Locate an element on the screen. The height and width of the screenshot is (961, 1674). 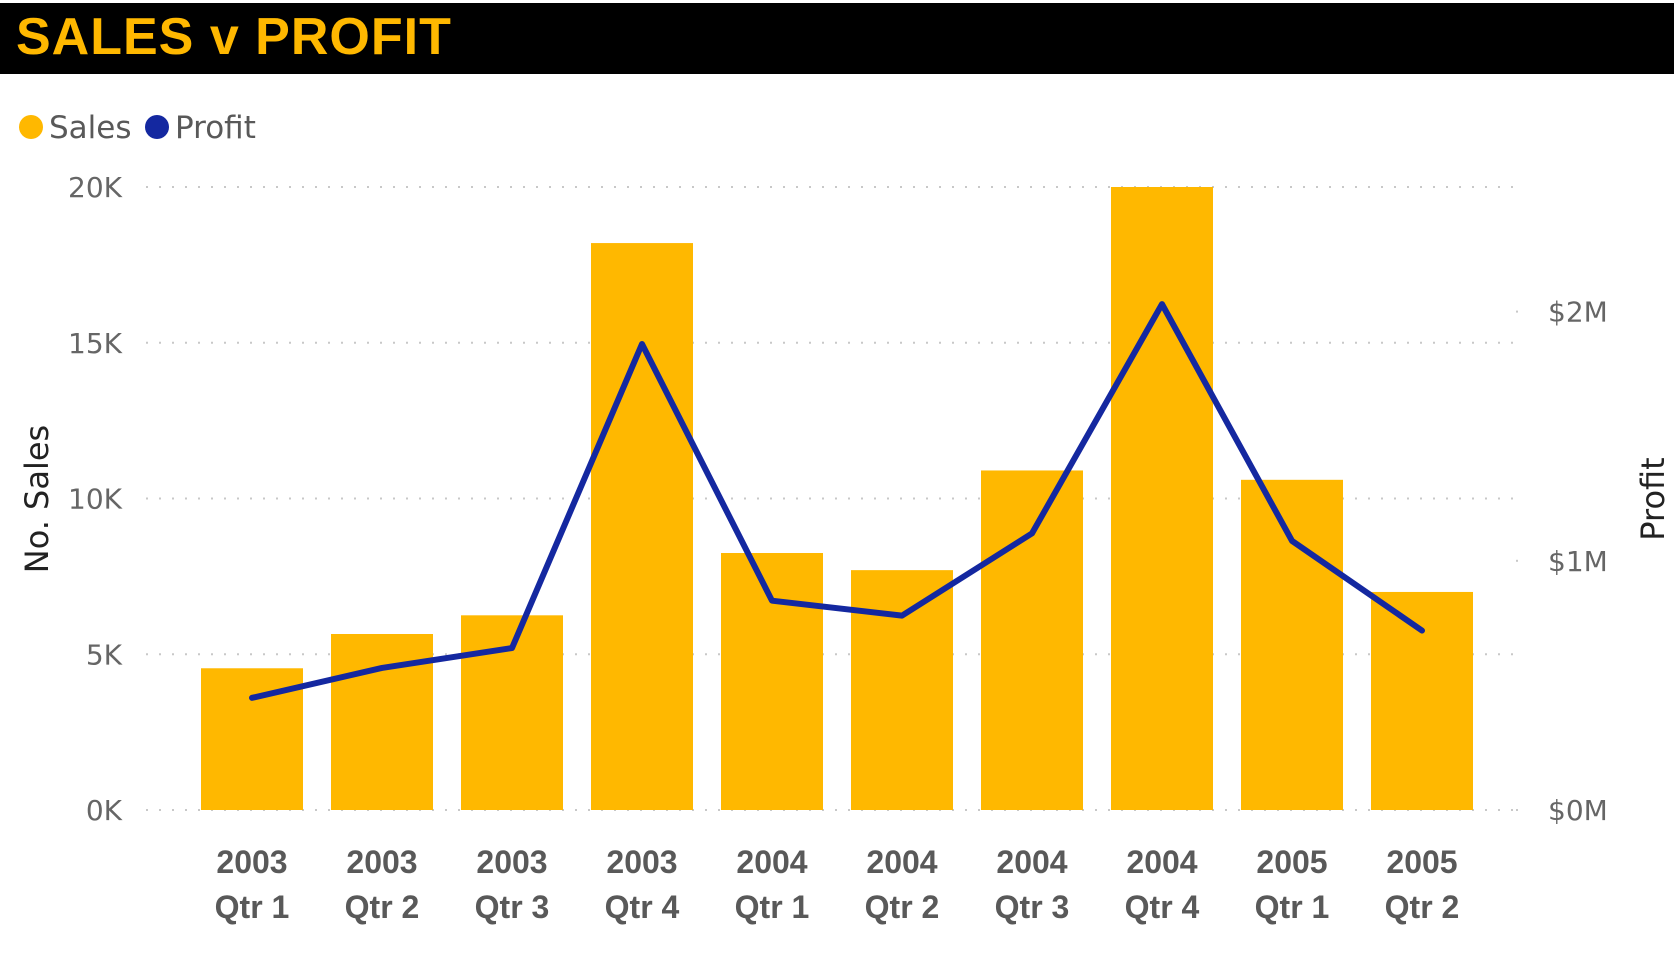
legend-sales-marker is located at coordinates (31, 127).